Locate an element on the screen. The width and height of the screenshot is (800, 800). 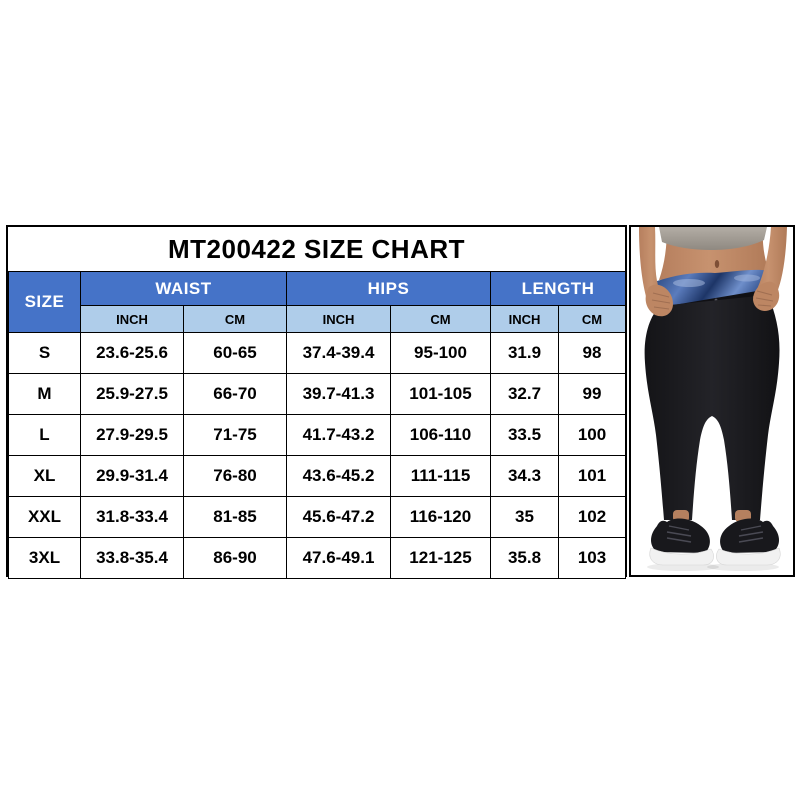
waist-cm-value: 81-85 is located at coordinates (235, 517).